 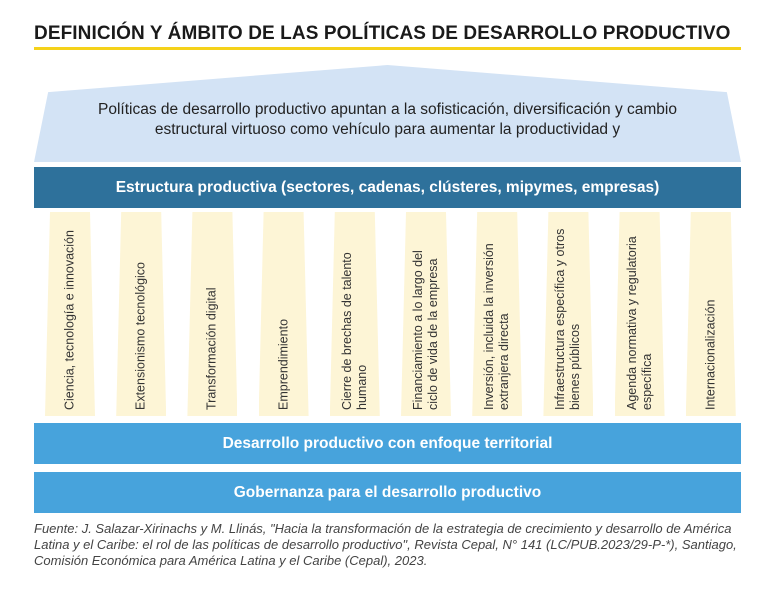 What do you see at coordinates (140, 336) in the screenshot?
I see `pillar-label: Extensionismo tecnológico` at bounding box center [140, 336].